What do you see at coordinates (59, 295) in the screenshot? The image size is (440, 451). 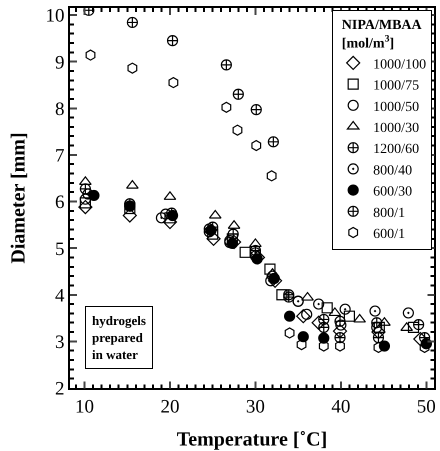 I see `y-tick-label: 4` at bounding box center [59, 295].